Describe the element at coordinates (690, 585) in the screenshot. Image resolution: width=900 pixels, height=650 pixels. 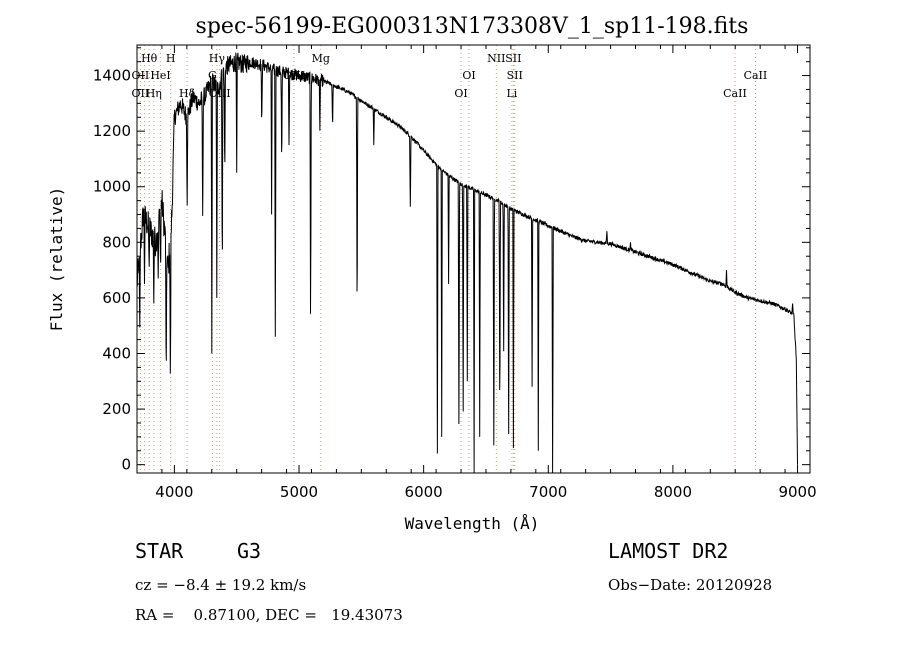
I see `observation-date: Obs−Date: 20120928` at that location.